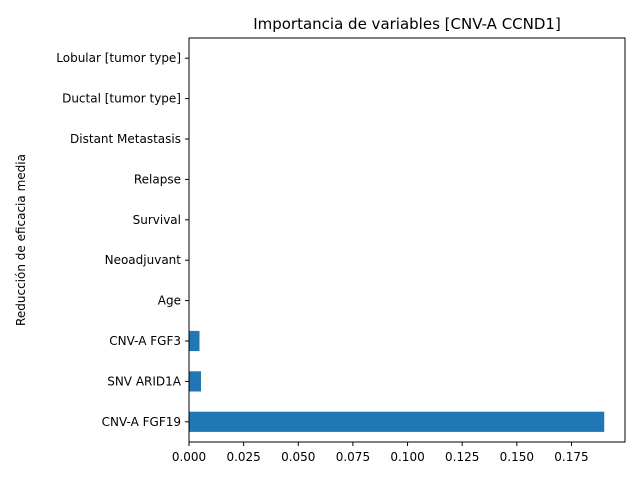 This screenshot has height=480, width=640. What do you see at coordinates (353, 457) in the screenshot?
I see `x-tick-label: 0.075` at bounding box center [353, 457].